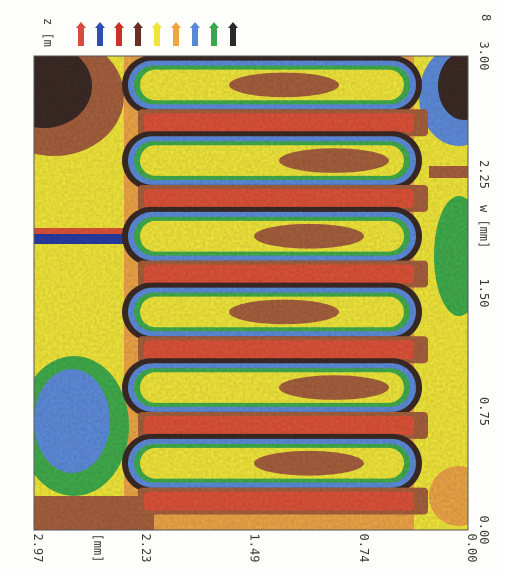 The width and height of the screenshot is (505, 575). I want to click on y-axis: 0.00 0.74 1.49 2.23 2.97 [mm], so click(255, 548).